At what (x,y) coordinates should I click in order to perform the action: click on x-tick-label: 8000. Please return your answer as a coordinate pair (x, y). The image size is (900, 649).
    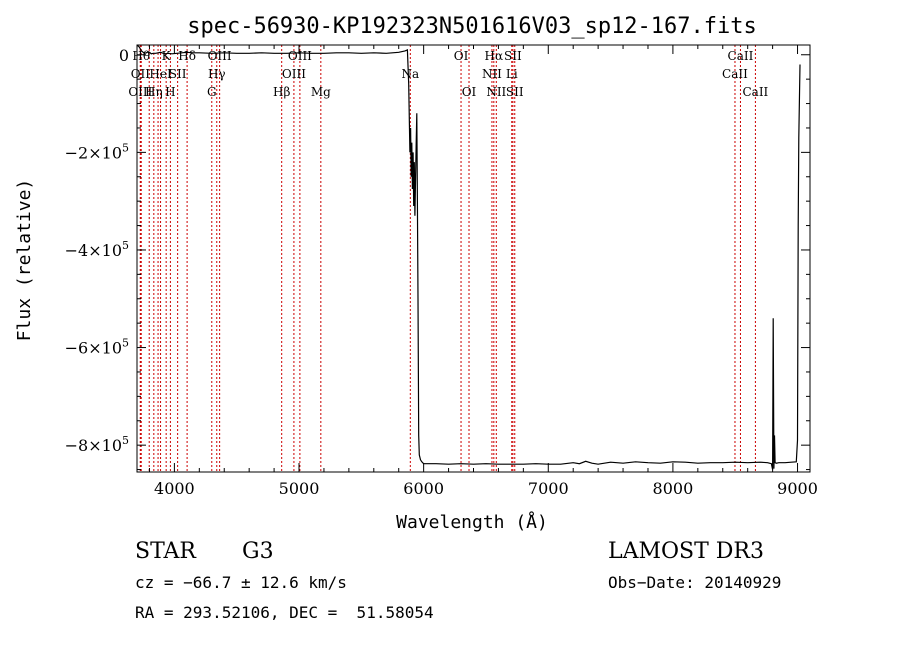
    Looking at the image, I should click on (673, 488).